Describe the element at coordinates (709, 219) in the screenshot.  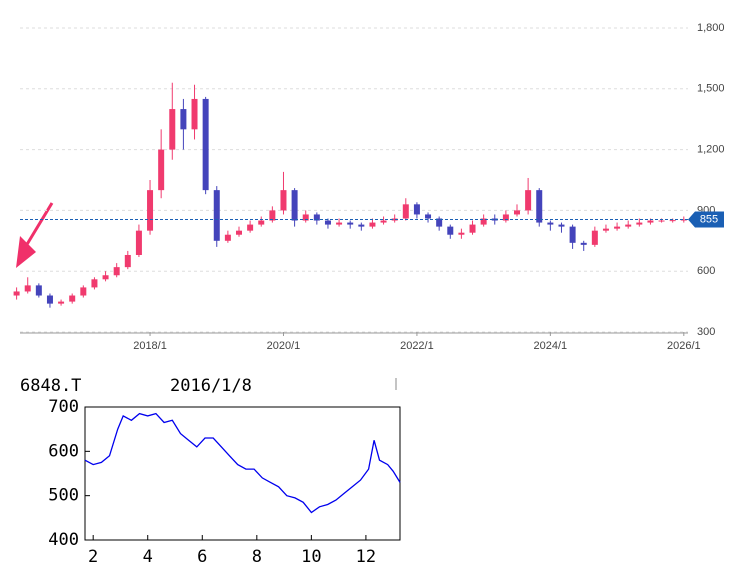
I see `current-price-label: 855` at that location.